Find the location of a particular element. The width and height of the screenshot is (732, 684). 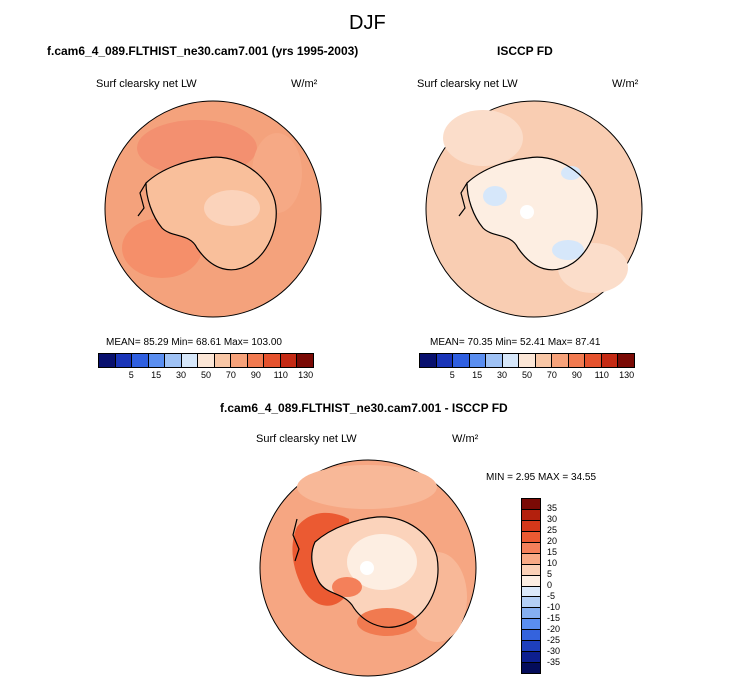

diff-colorbar is located at coordinates (531, 586).